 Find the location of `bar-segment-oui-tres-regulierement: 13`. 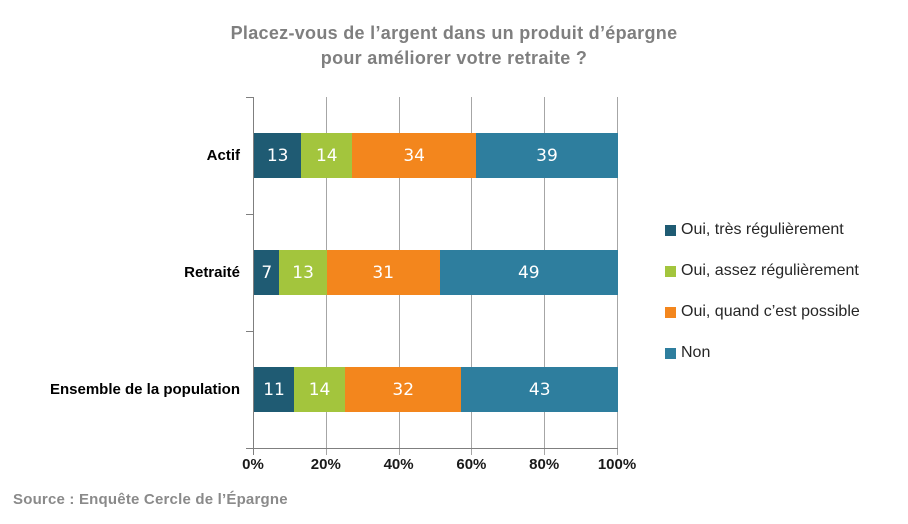

bar-segment-oui-tres-regulierement: 13 is located at coordinates (278, 155).